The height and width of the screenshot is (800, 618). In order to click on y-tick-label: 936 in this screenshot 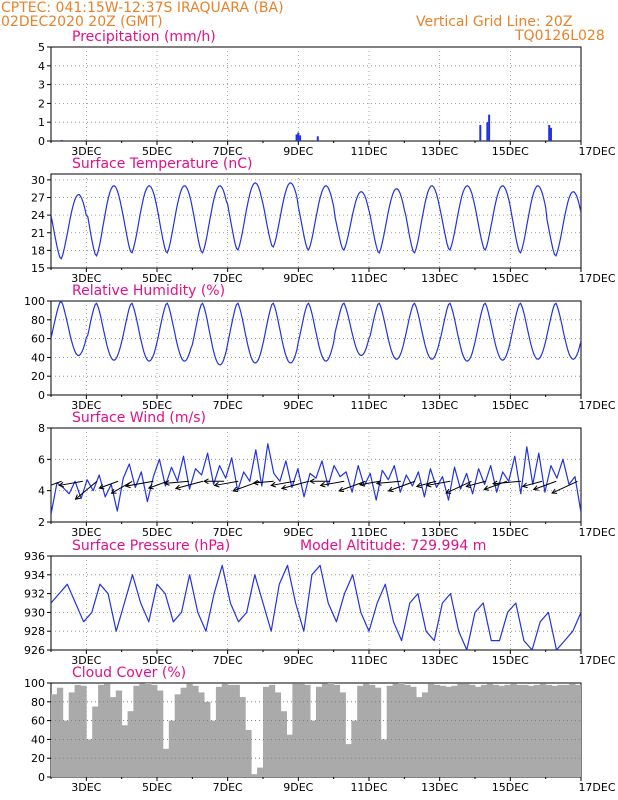, I will do `click(34, 556)`.